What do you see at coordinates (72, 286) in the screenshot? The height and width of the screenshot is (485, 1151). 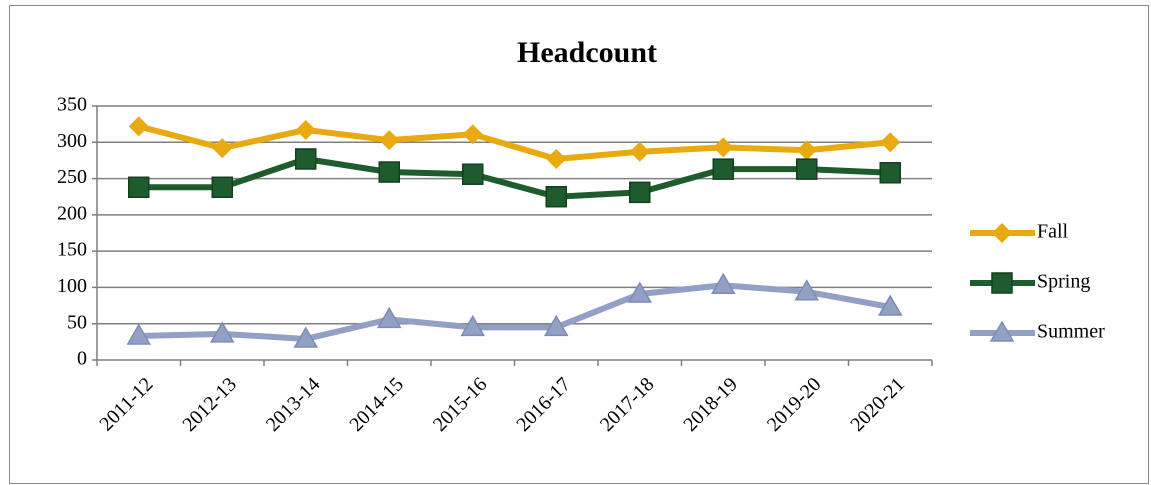 I see `y-tick-label: 100` at bounding box center [72, 286].